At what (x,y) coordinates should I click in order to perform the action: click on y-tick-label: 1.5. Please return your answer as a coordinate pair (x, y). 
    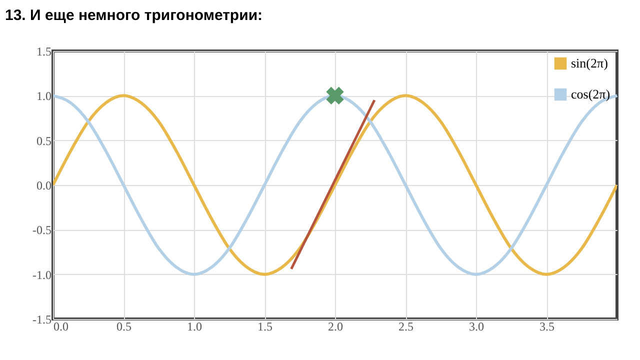
    Looking at the image, I should click on (44, 51).